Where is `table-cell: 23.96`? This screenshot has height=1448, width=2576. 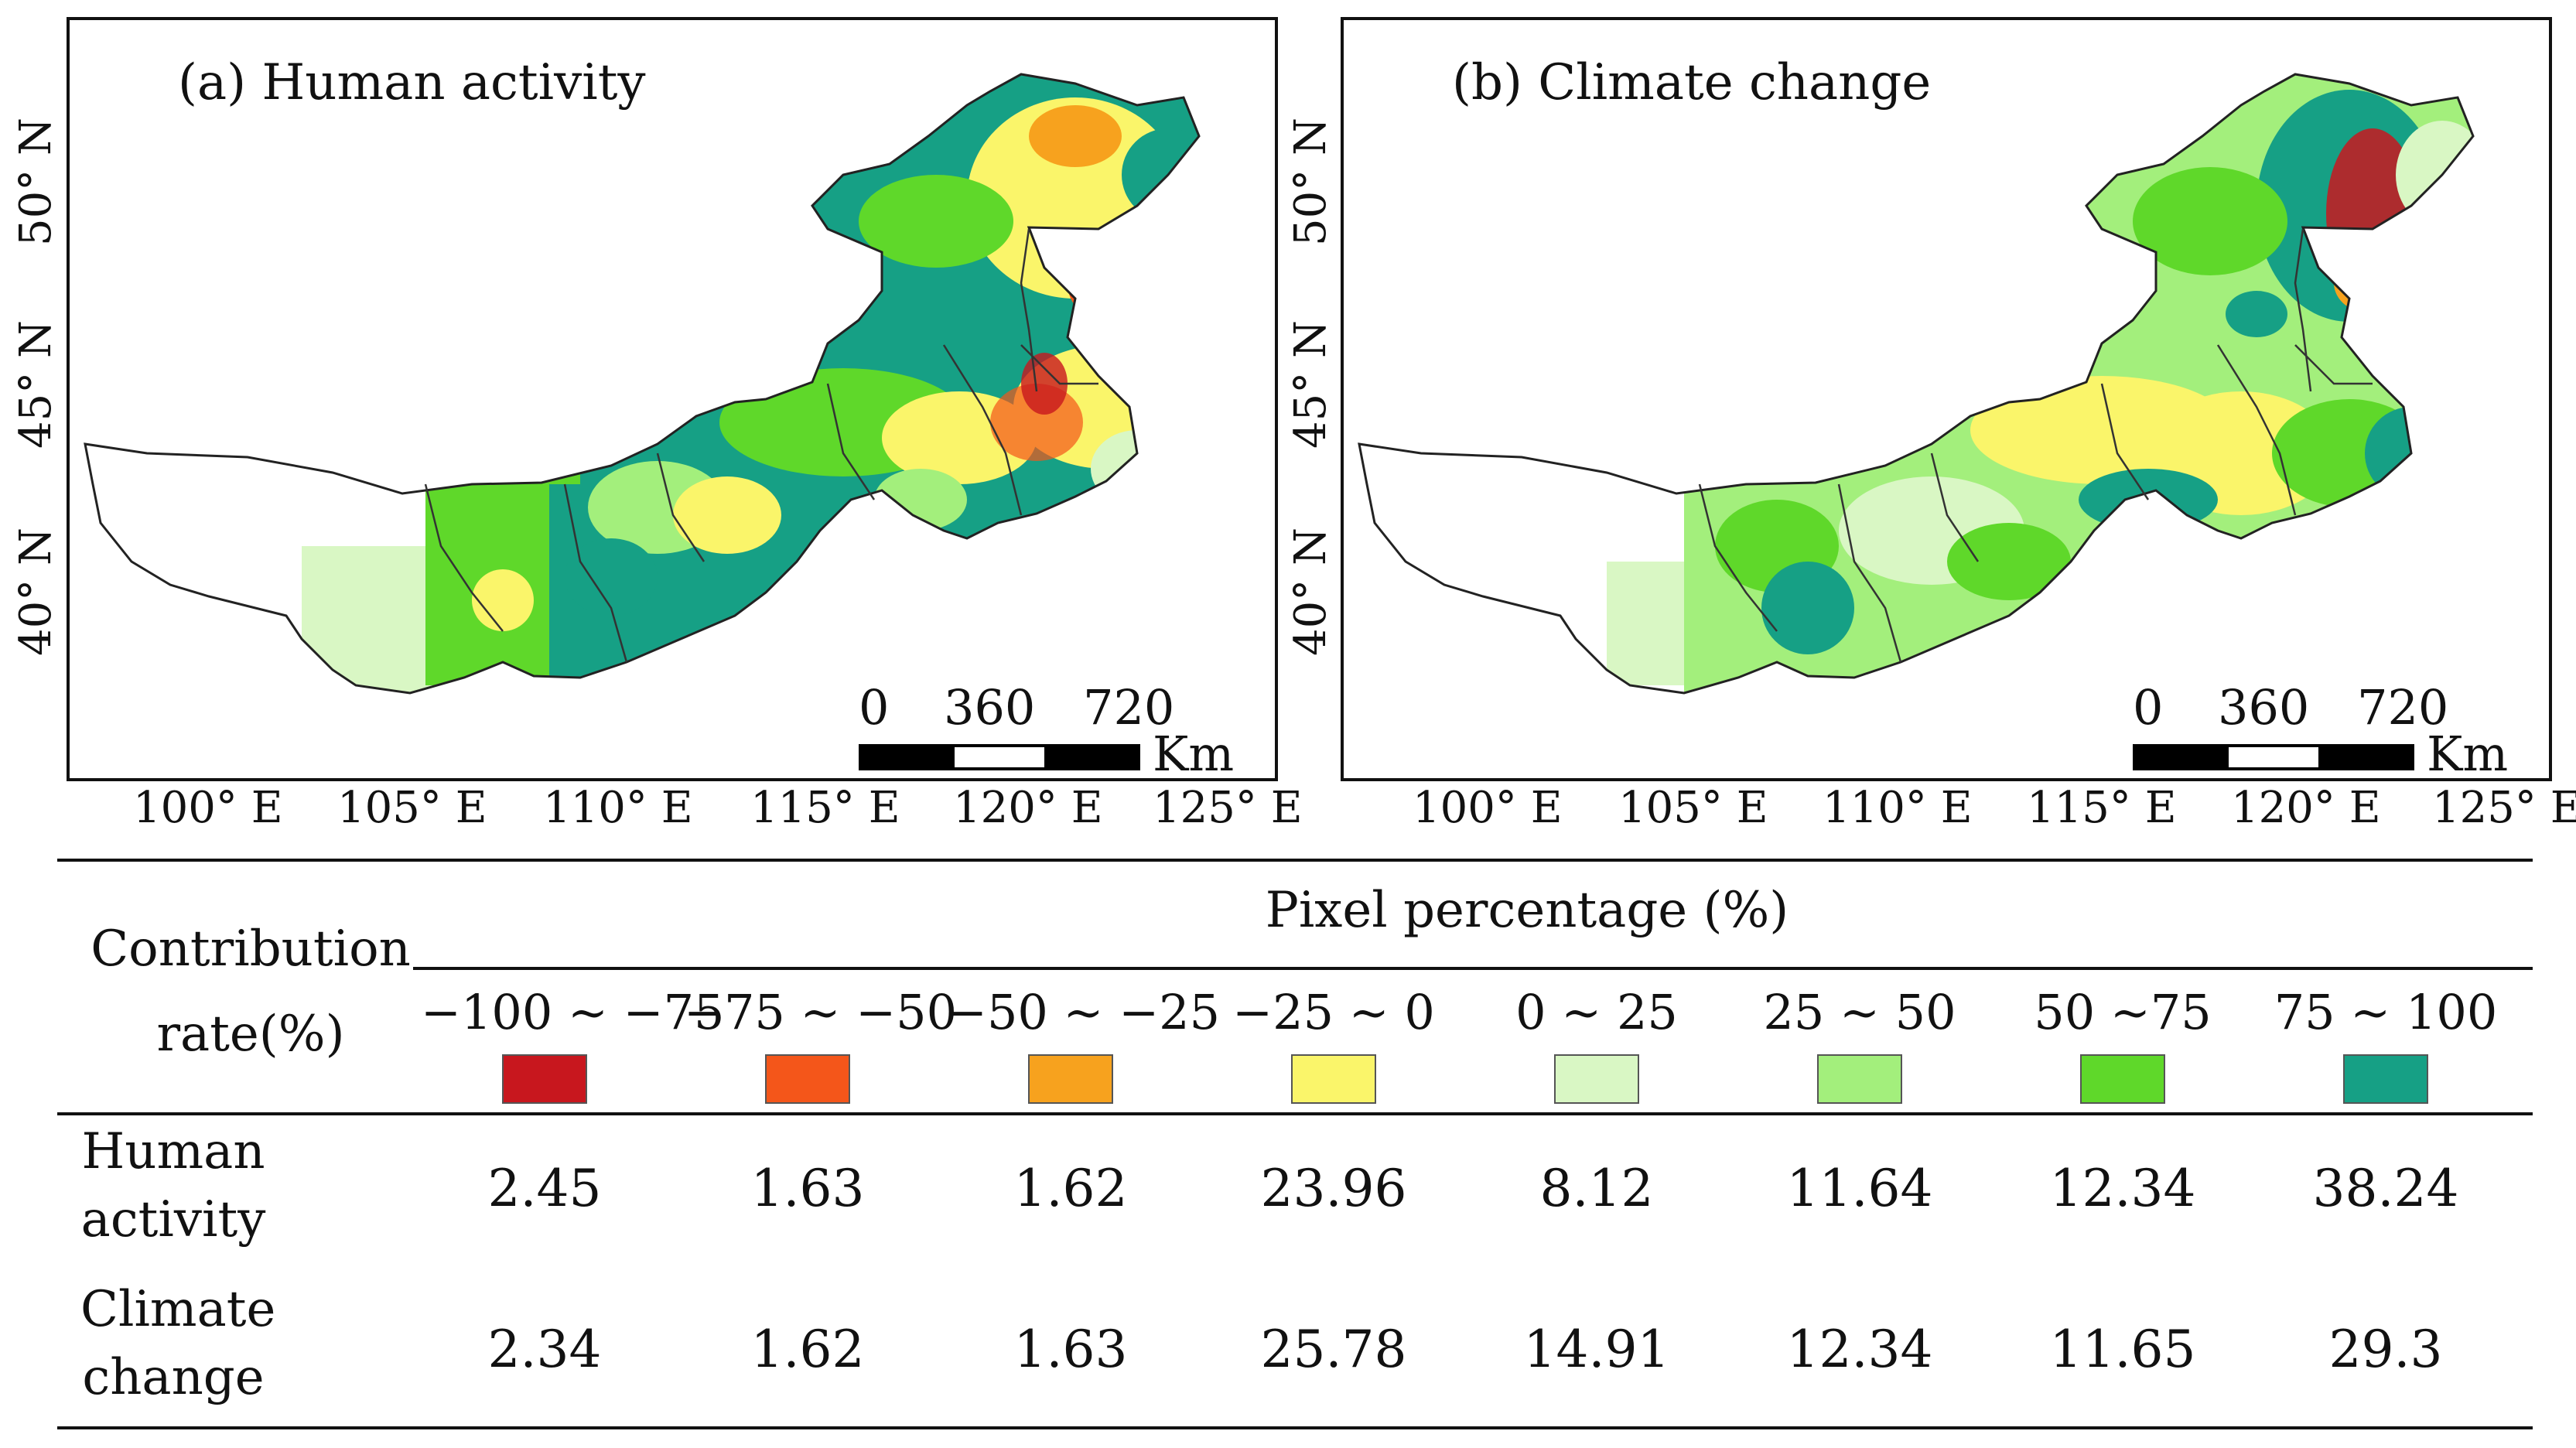
table-cell: 23.96 is located at coordinates (1333, 1188).